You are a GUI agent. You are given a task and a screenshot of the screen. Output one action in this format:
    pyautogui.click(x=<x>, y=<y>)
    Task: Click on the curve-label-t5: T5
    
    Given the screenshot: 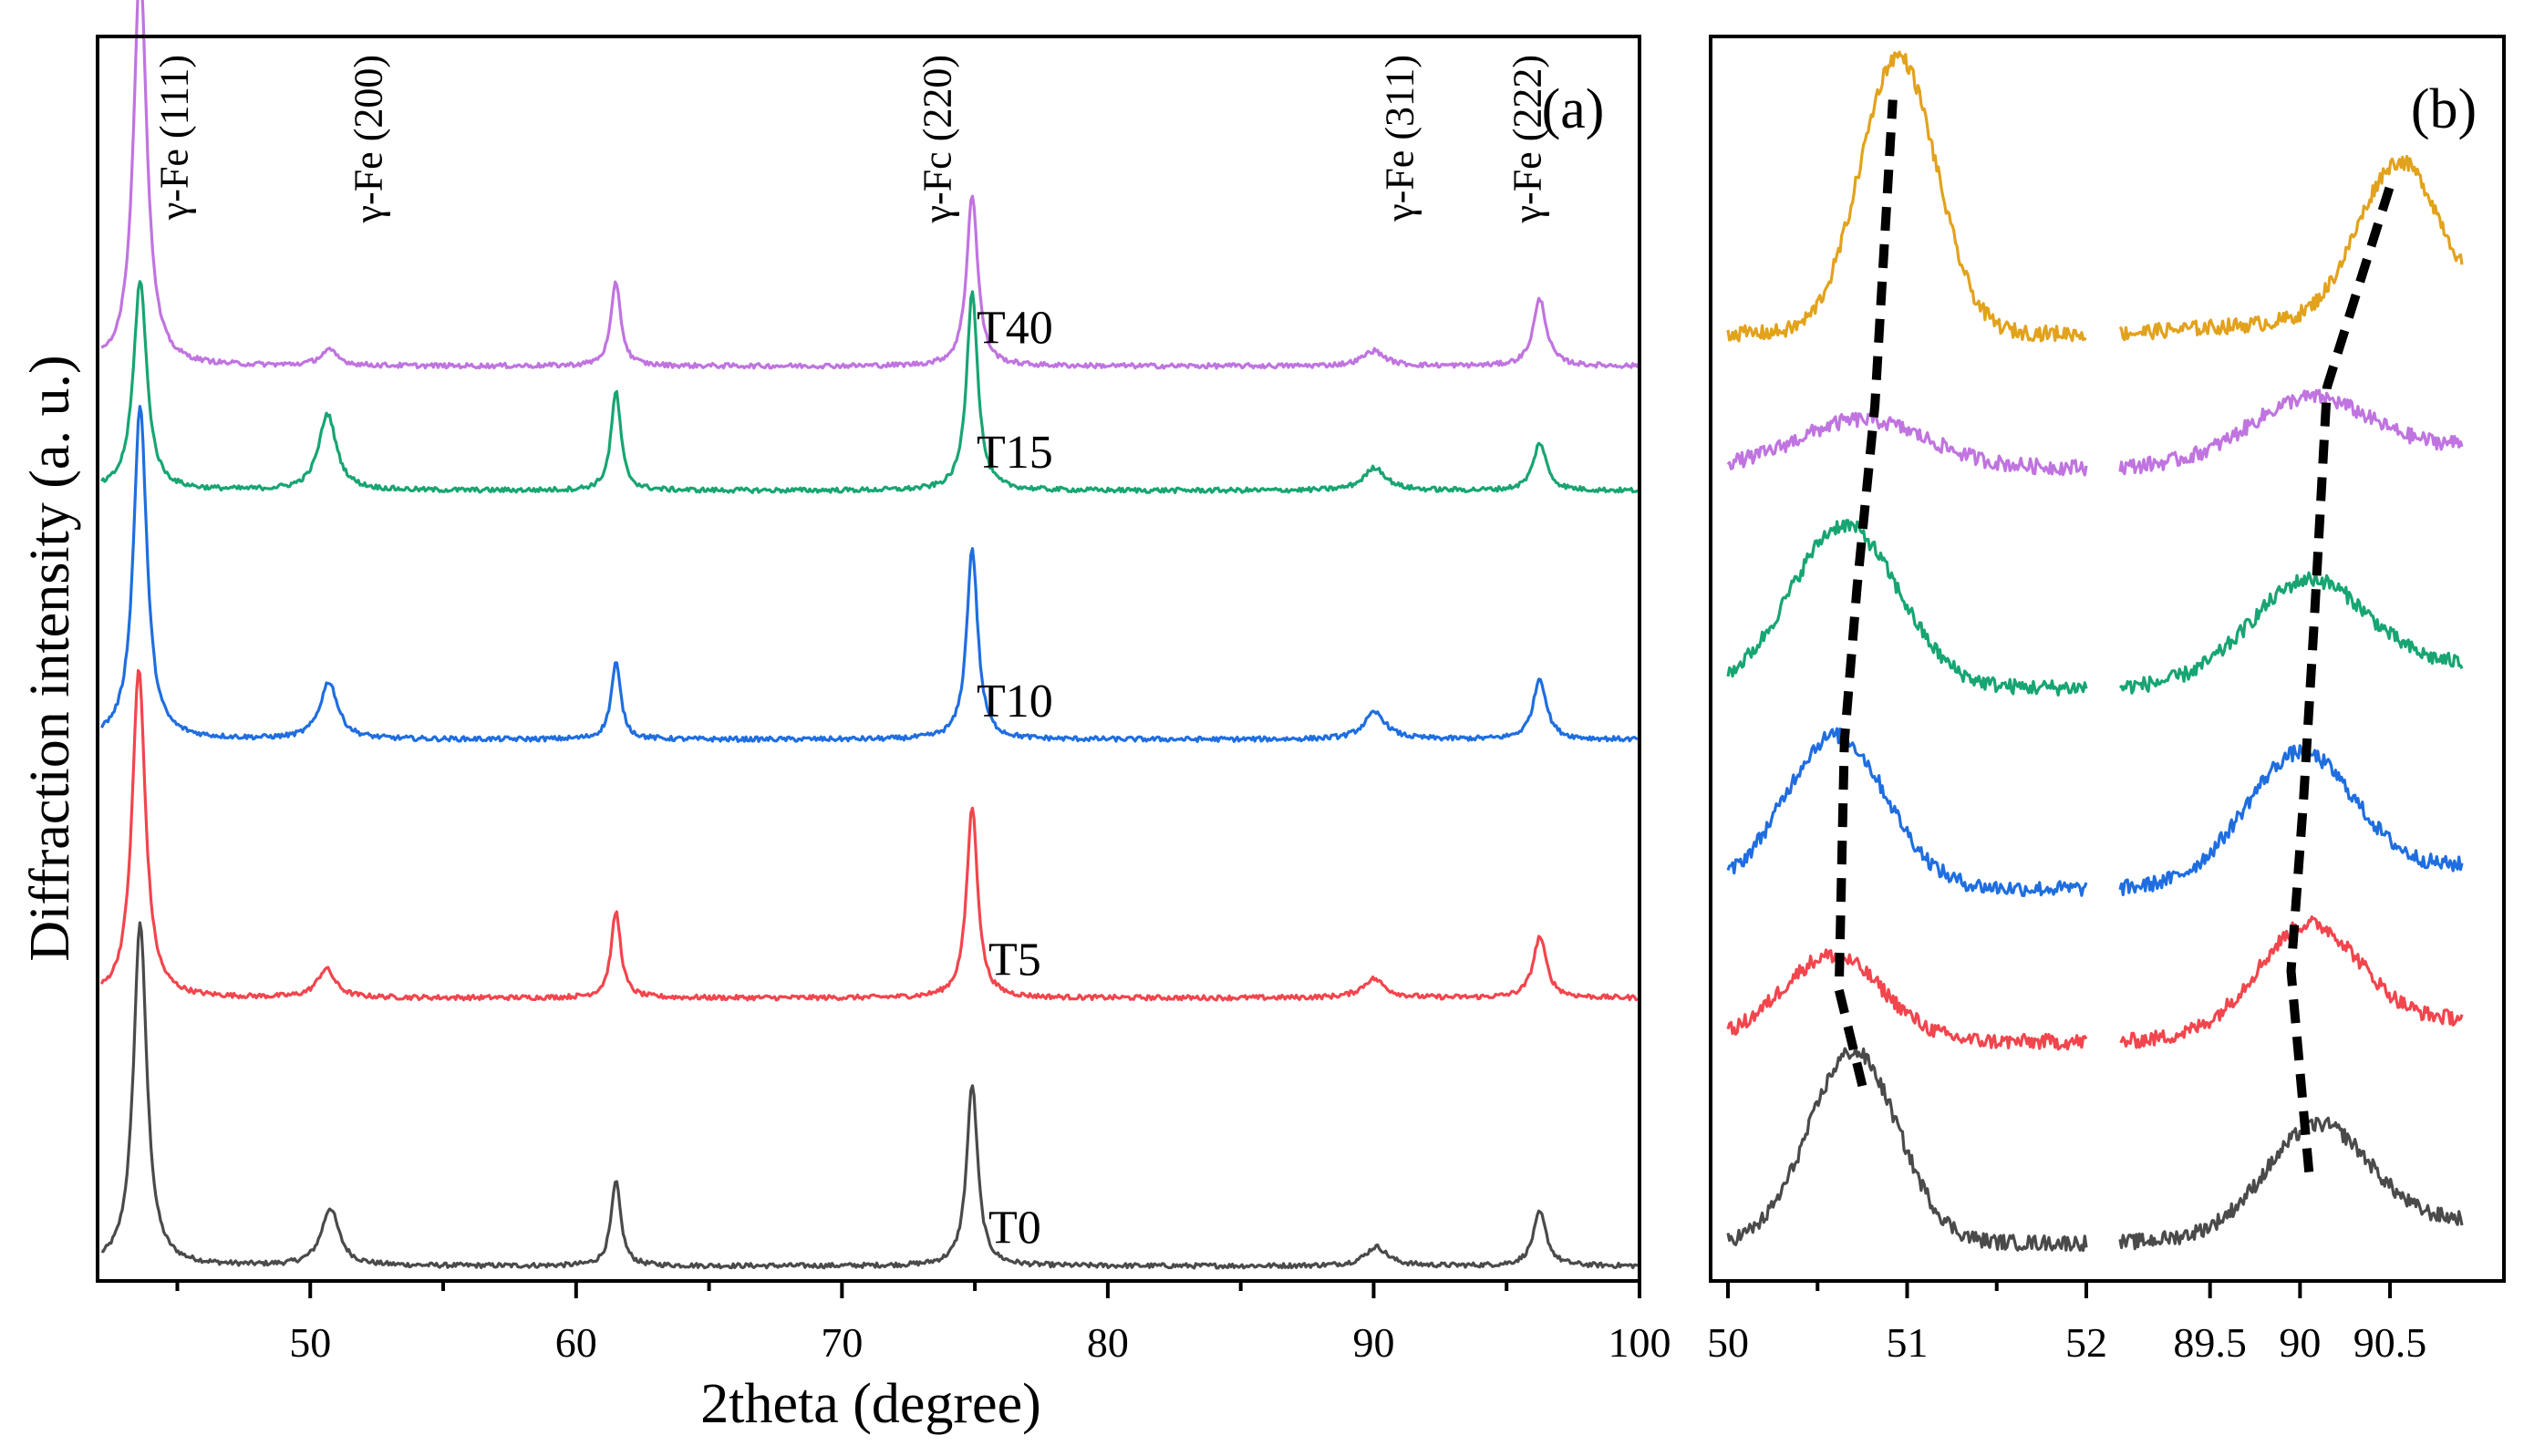 What is the action you would take?
    pyautogui.click(x=1014, y=960)
    